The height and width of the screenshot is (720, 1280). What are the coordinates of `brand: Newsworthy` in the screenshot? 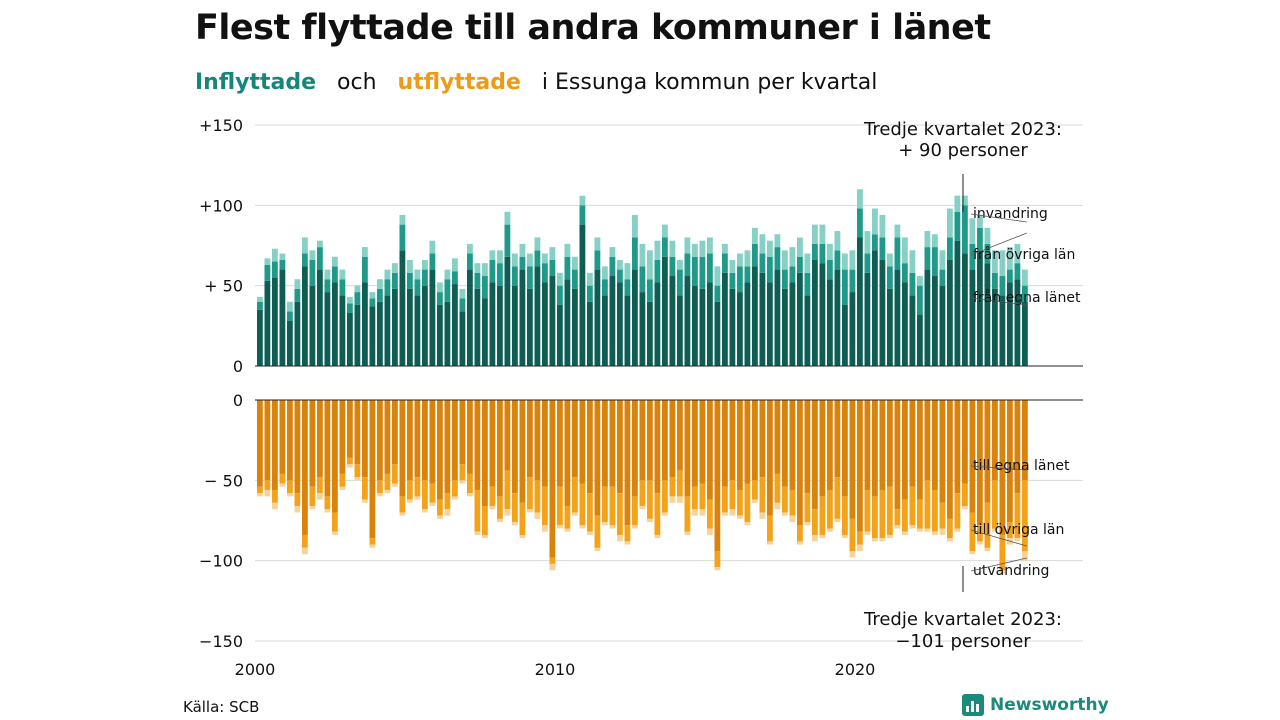 It's located at (1035, 705).